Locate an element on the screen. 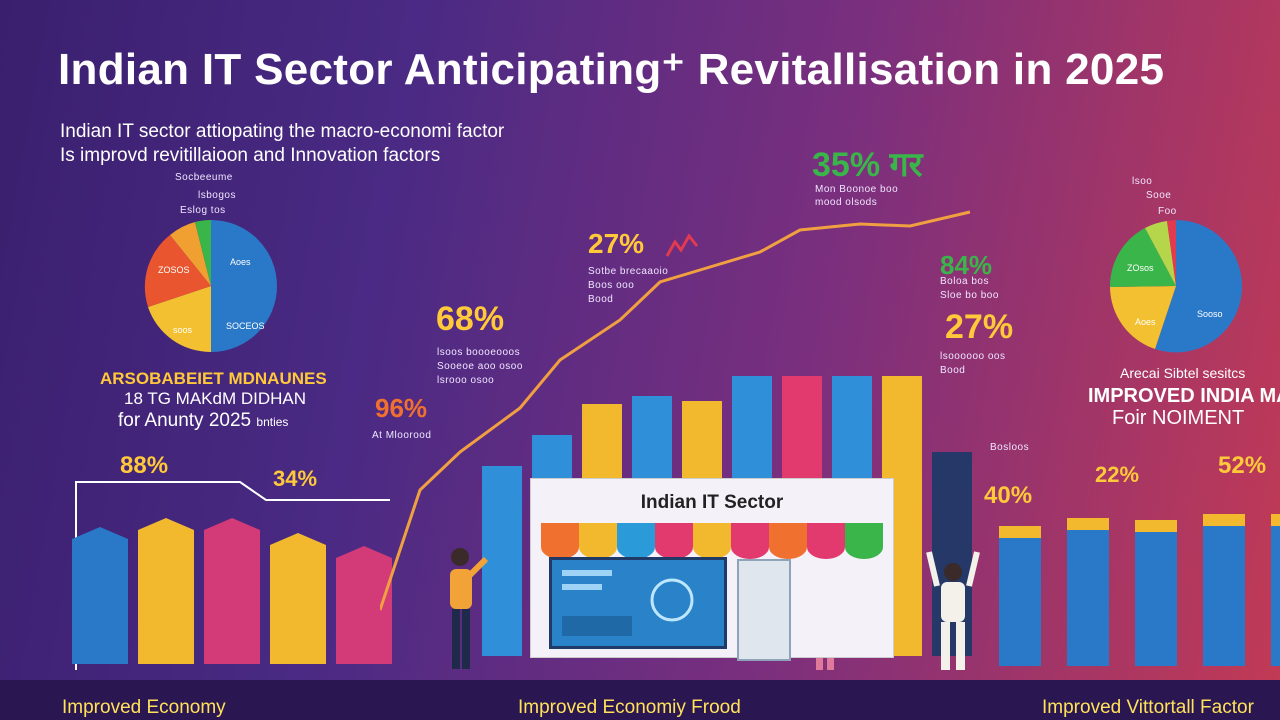 Image resolution: width=1280 pixels, height=720 pixels. center-label-35-b: mood olsods is located at coordinates (846, 202).